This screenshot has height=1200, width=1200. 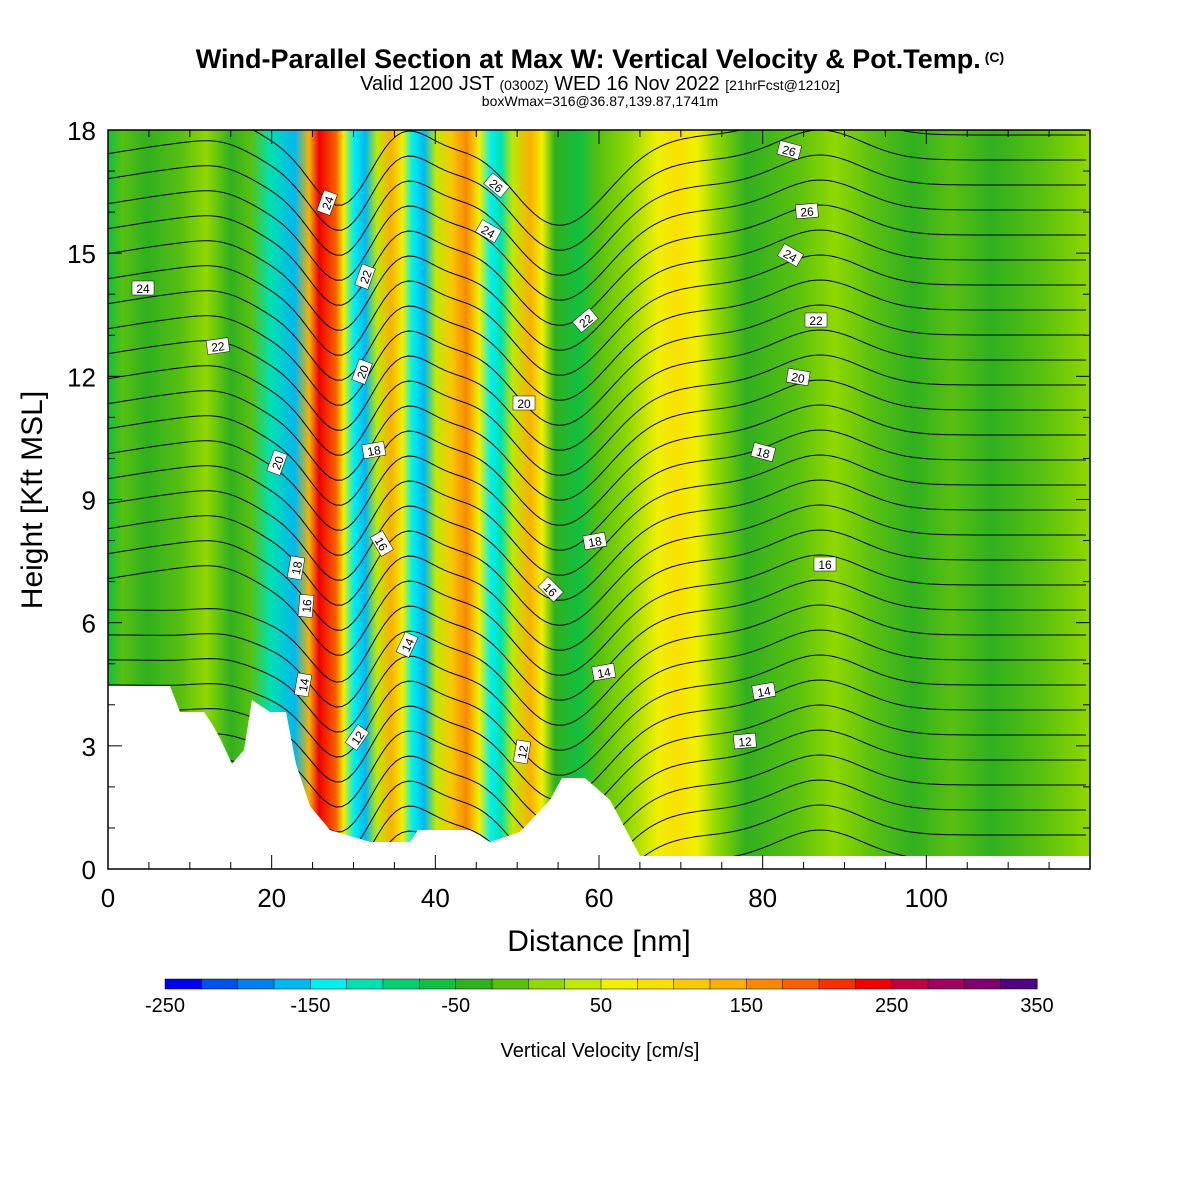 What do you see at coordinates (637, 84) in the screenshot?
I see `valid-date: WED 16 Nov 2022` at bounding box center [637, 84].